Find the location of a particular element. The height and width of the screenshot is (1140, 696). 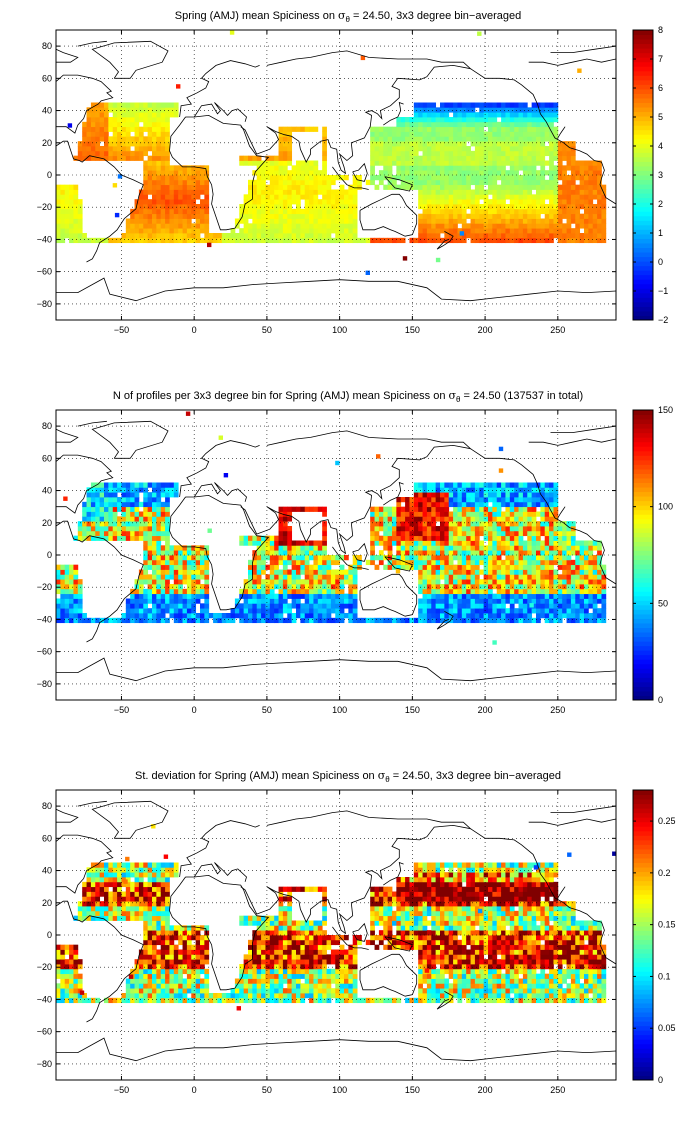

y-tick-label: −20 is located at coordinates (44, 207).